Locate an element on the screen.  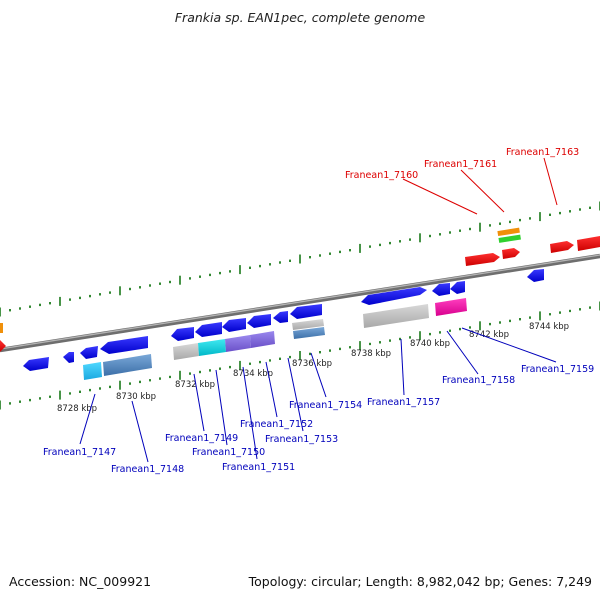
gene-blue-h is located at coordinates (259, 321).